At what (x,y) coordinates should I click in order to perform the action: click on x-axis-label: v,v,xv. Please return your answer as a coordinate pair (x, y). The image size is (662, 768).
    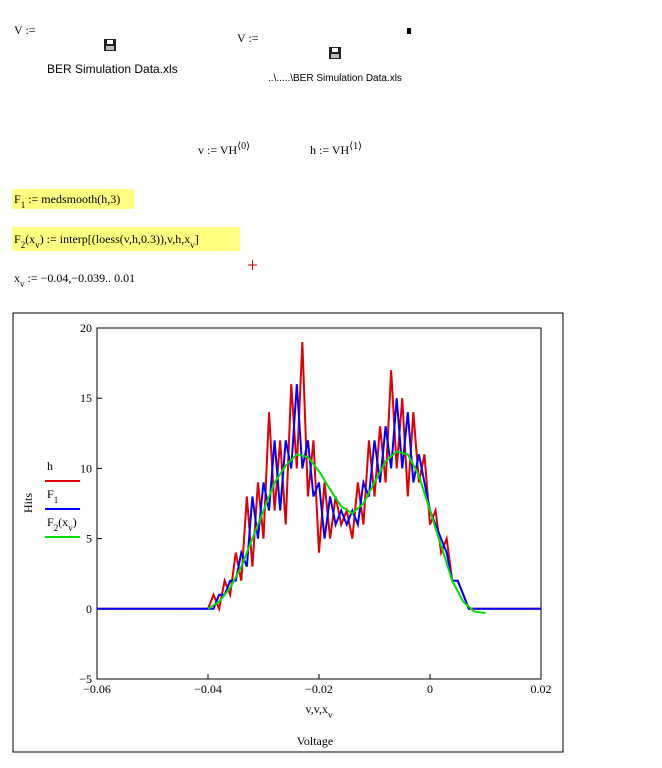
    Looking at the image, I should click on (319, 711).